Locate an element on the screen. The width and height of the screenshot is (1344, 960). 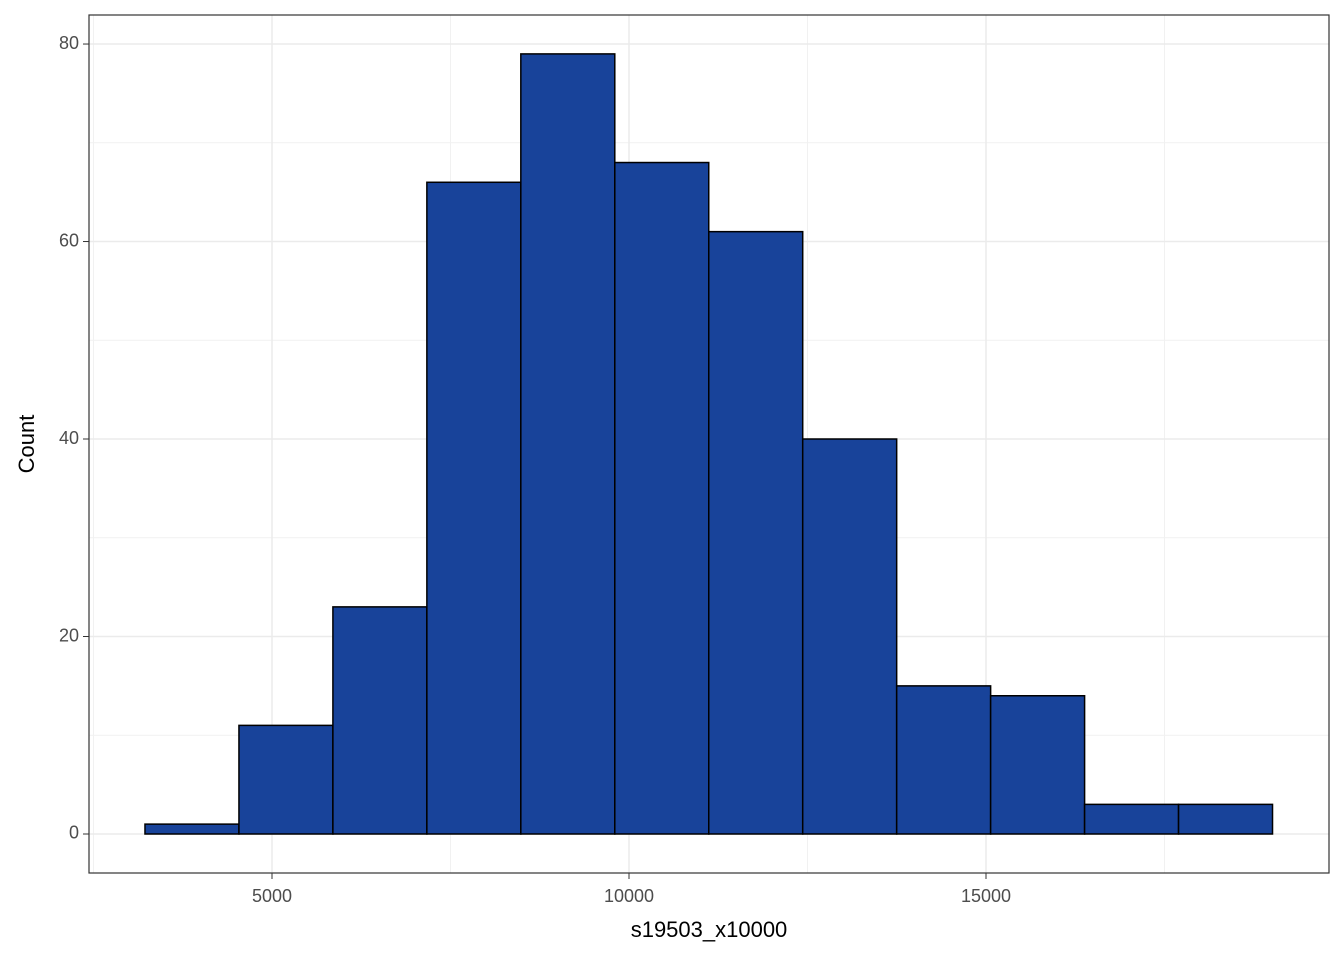
y-tick-label: 60 is located at coordinates (69, 240).